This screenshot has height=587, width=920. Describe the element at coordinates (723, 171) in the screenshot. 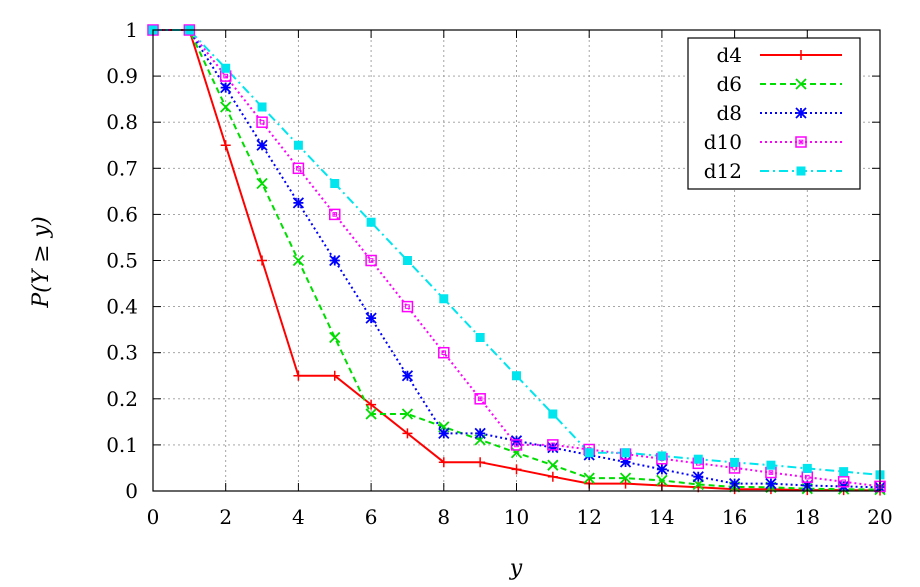

I see `legend-label-d12: d12` at that location.